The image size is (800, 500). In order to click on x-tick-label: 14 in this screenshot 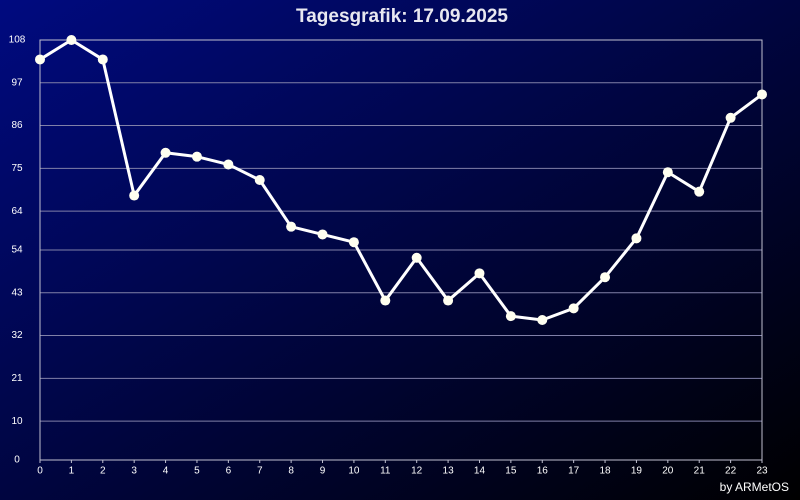, I will do `click(480, 471)`.